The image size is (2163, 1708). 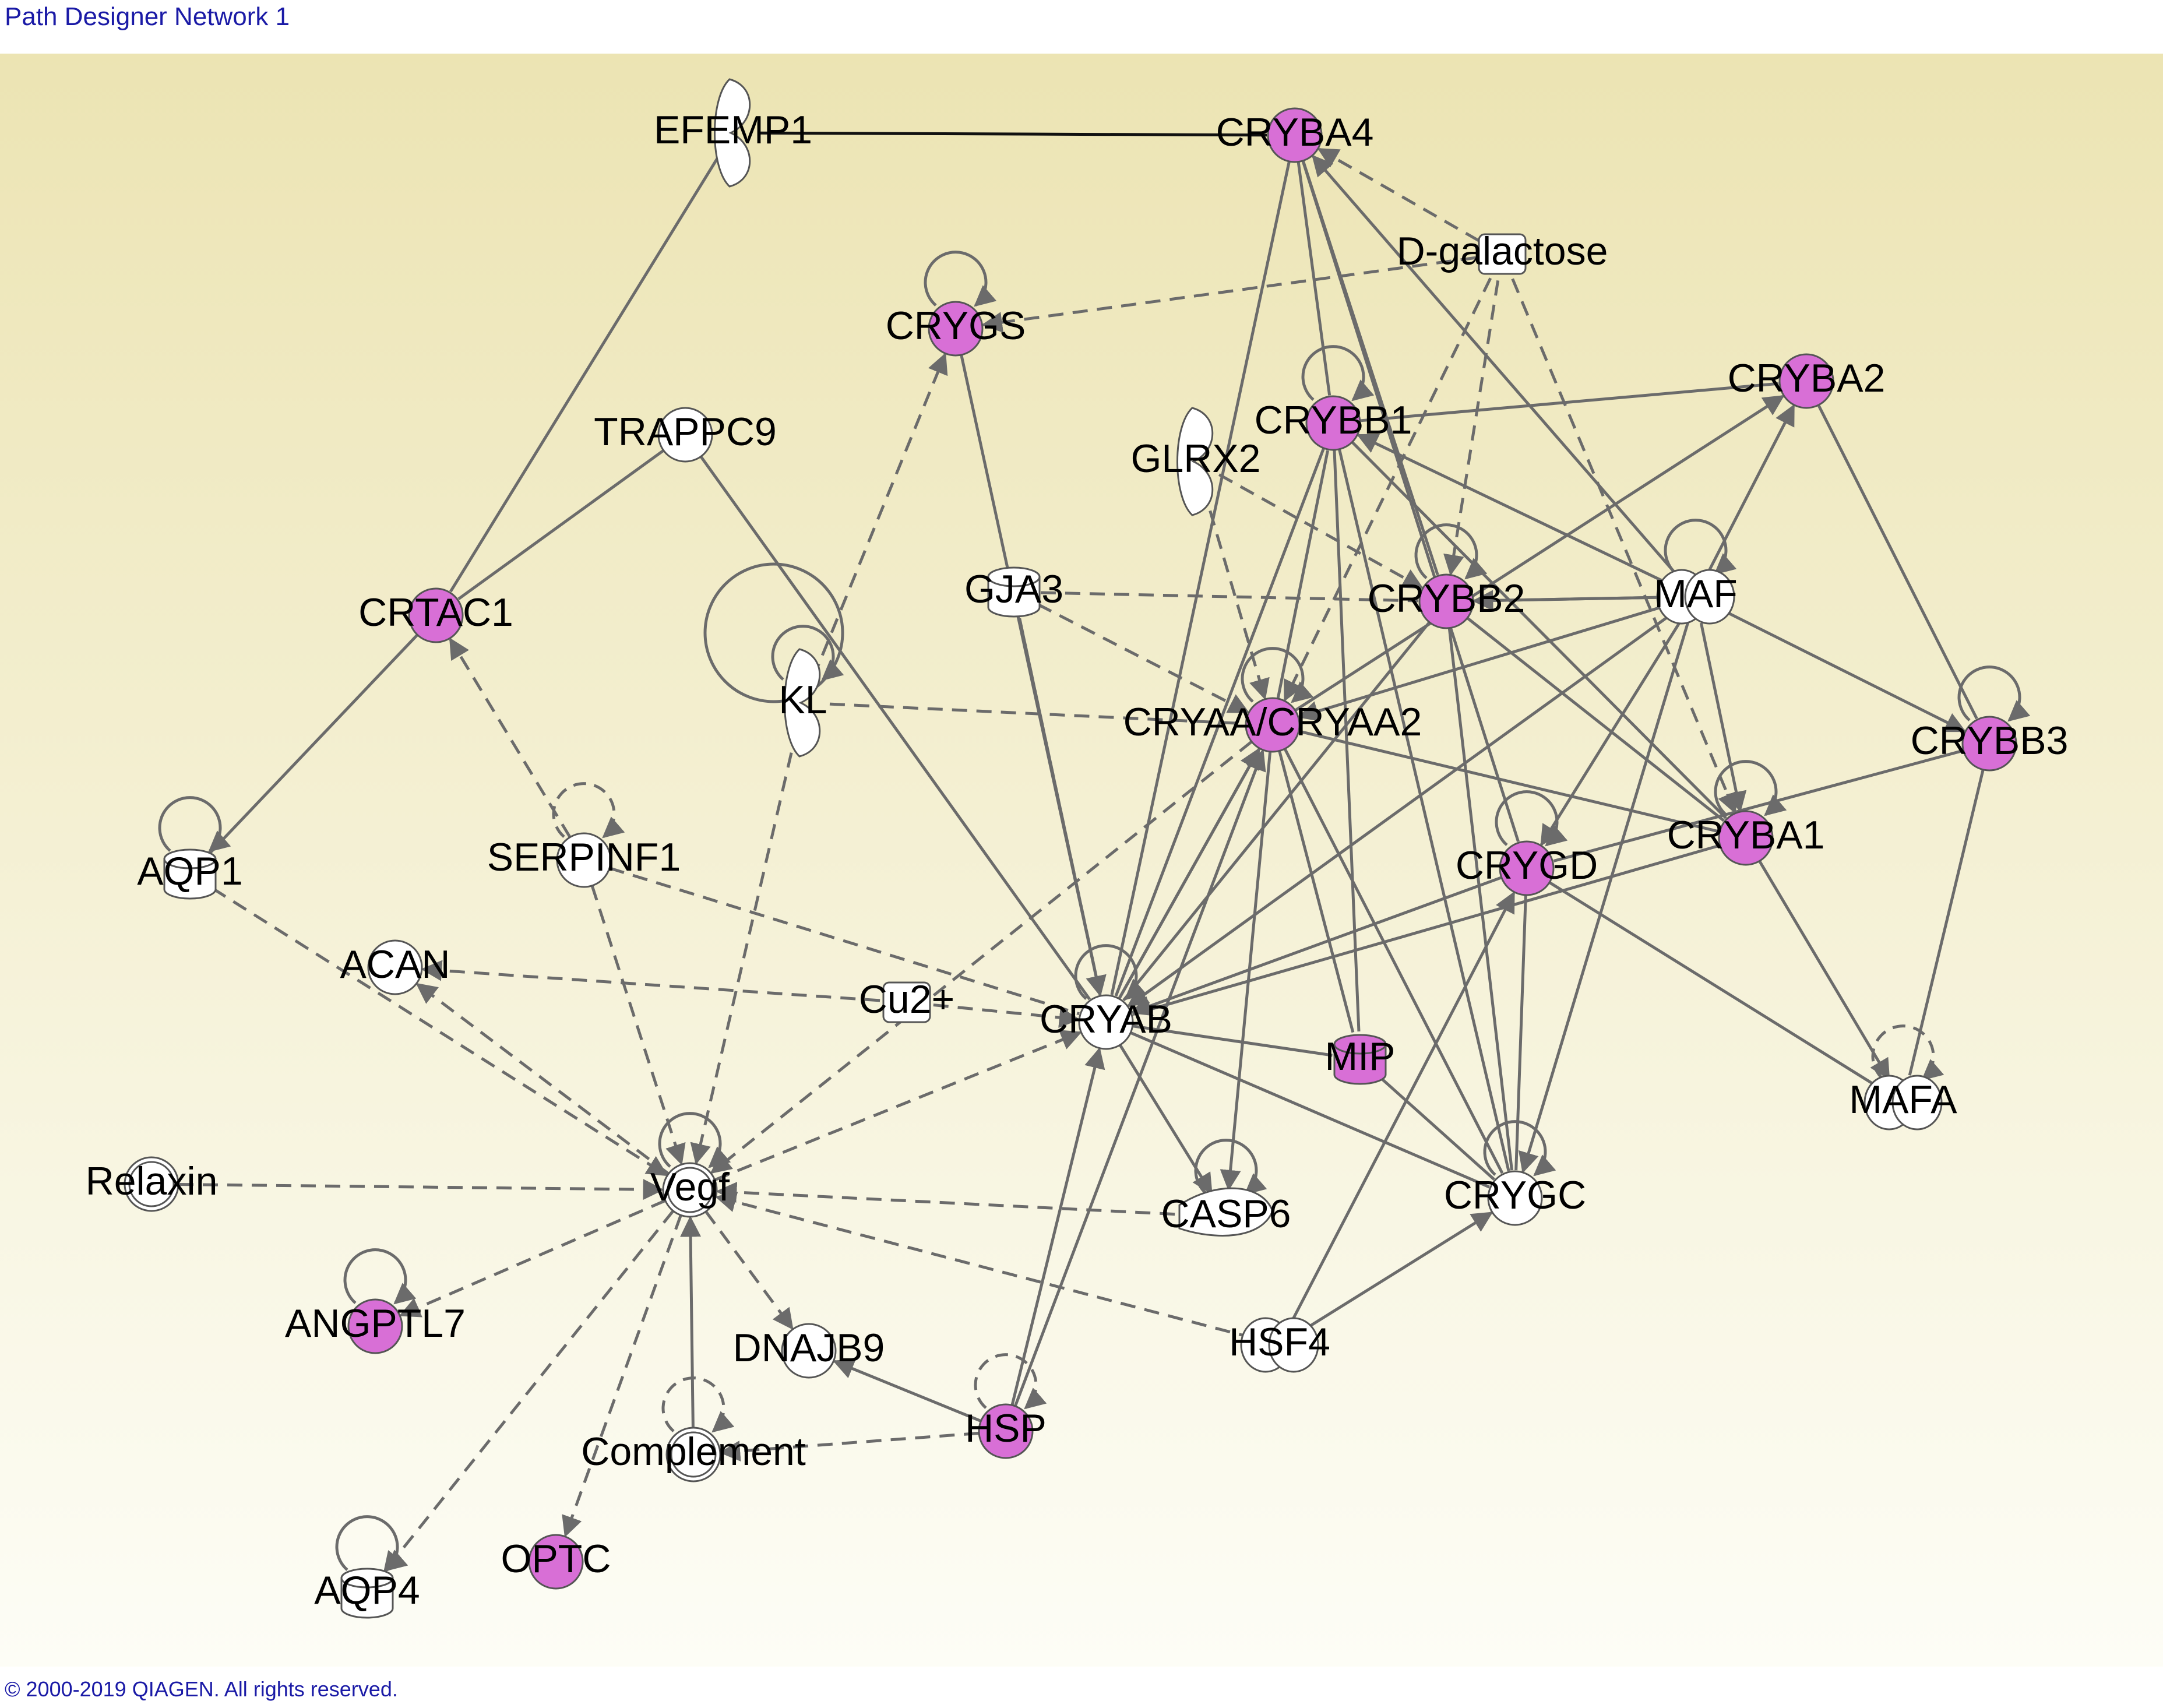 I want to click on node-crtac1, so click(x=436, y=615).